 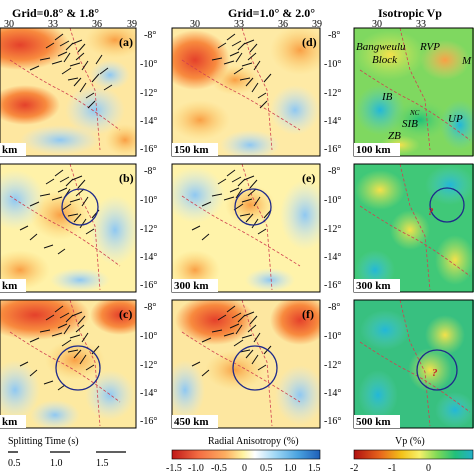 What do you see at coordinates (385, 60) in the screenshot?
I see `block-label: Block` at bounding box center [385, 60].